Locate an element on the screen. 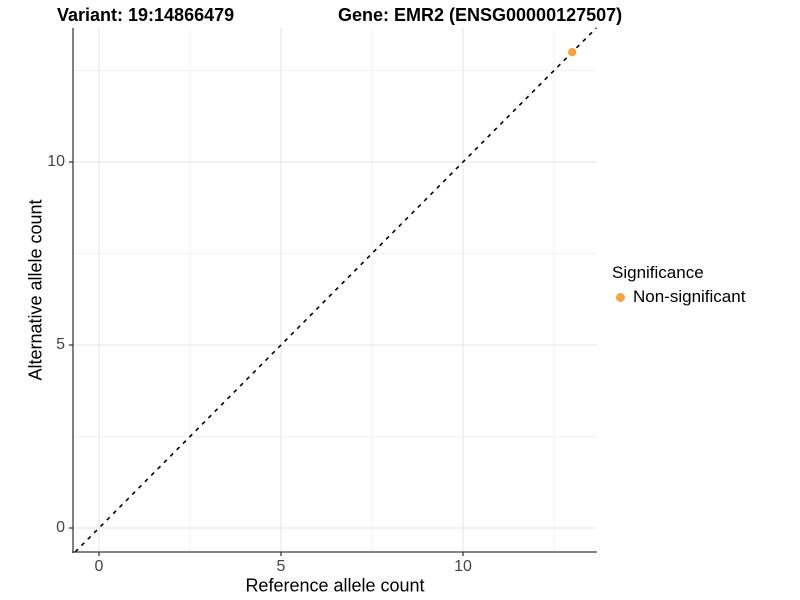 The image size is (800, 600). legend-item-label: Non-significant is located at coordinates (689, 296).